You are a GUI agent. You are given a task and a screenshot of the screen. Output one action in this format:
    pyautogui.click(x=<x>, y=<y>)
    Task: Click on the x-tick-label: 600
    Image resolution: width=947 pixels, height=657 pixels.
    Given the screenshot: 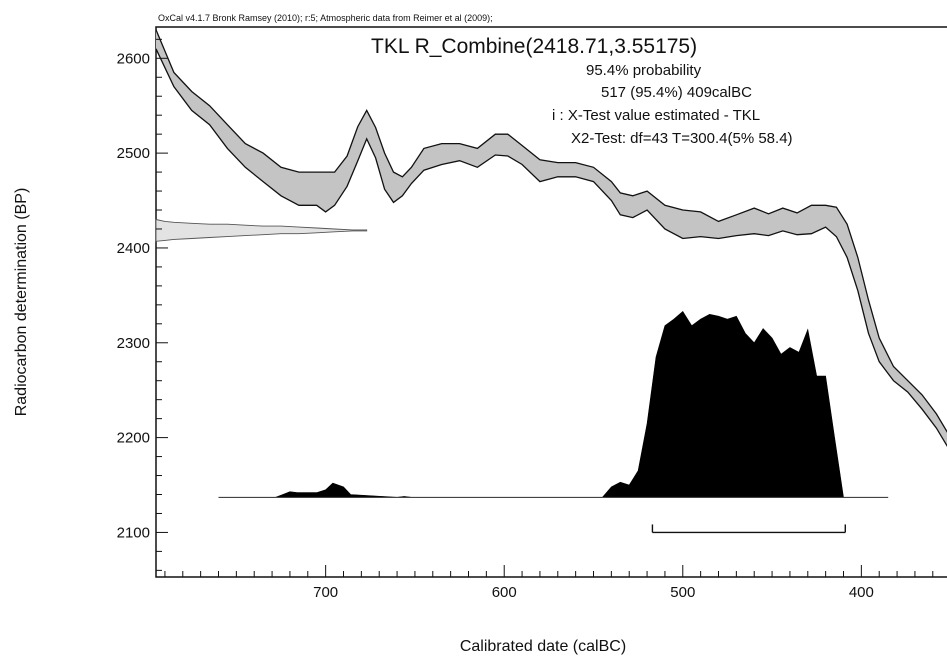 What is the action you would take?
    pyautogui.click(x=504, y=592)
    